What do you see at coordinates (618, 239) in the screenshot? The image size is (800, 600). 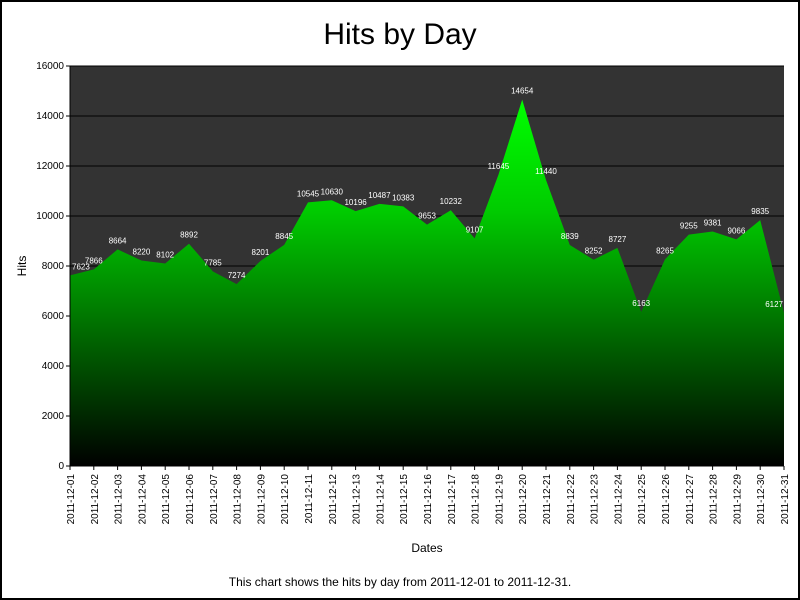 I see `data-label: 8727` at bounding box center [618, 239].